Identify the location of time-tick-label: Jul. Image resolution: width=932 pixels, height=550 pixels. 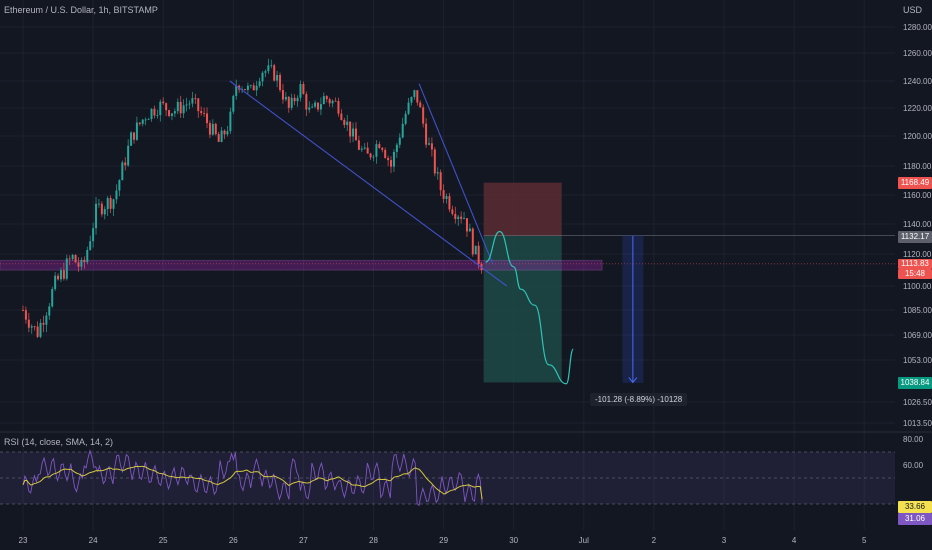
(584, 540).